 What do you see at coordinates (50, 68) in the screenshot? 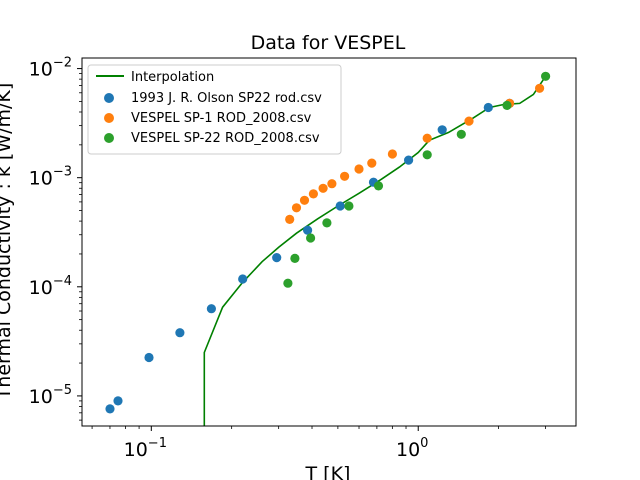
I see `y-tick-label: 10⁻²` at bounding box center [50, 68].